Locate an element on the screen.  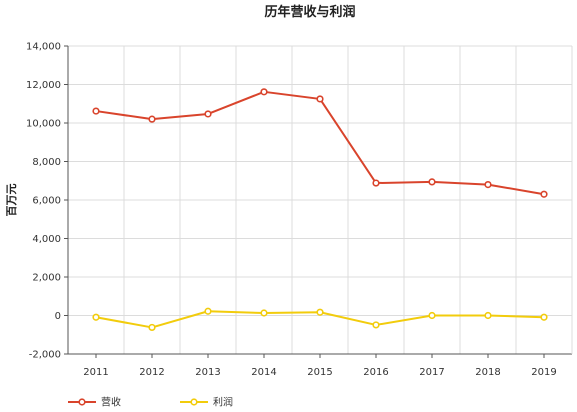
legend-label: 营收 is located at coordinates (111, 402).